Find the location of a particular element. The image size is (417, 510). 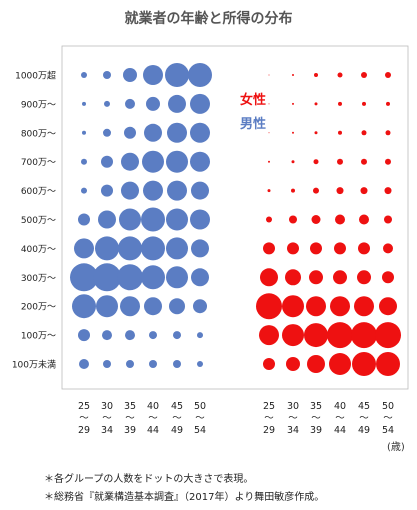

y-tick-label: 600万～ is located at coordinates (38, 192).